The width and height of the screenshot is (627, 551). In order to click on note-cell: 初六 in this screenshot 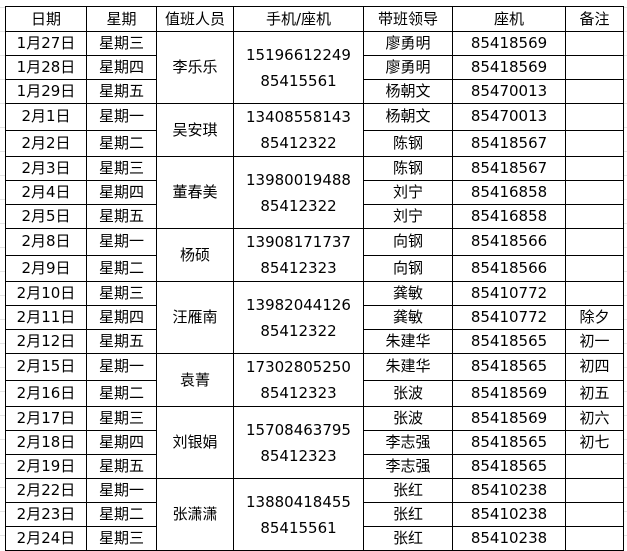, I will do `click(594, 418)`.